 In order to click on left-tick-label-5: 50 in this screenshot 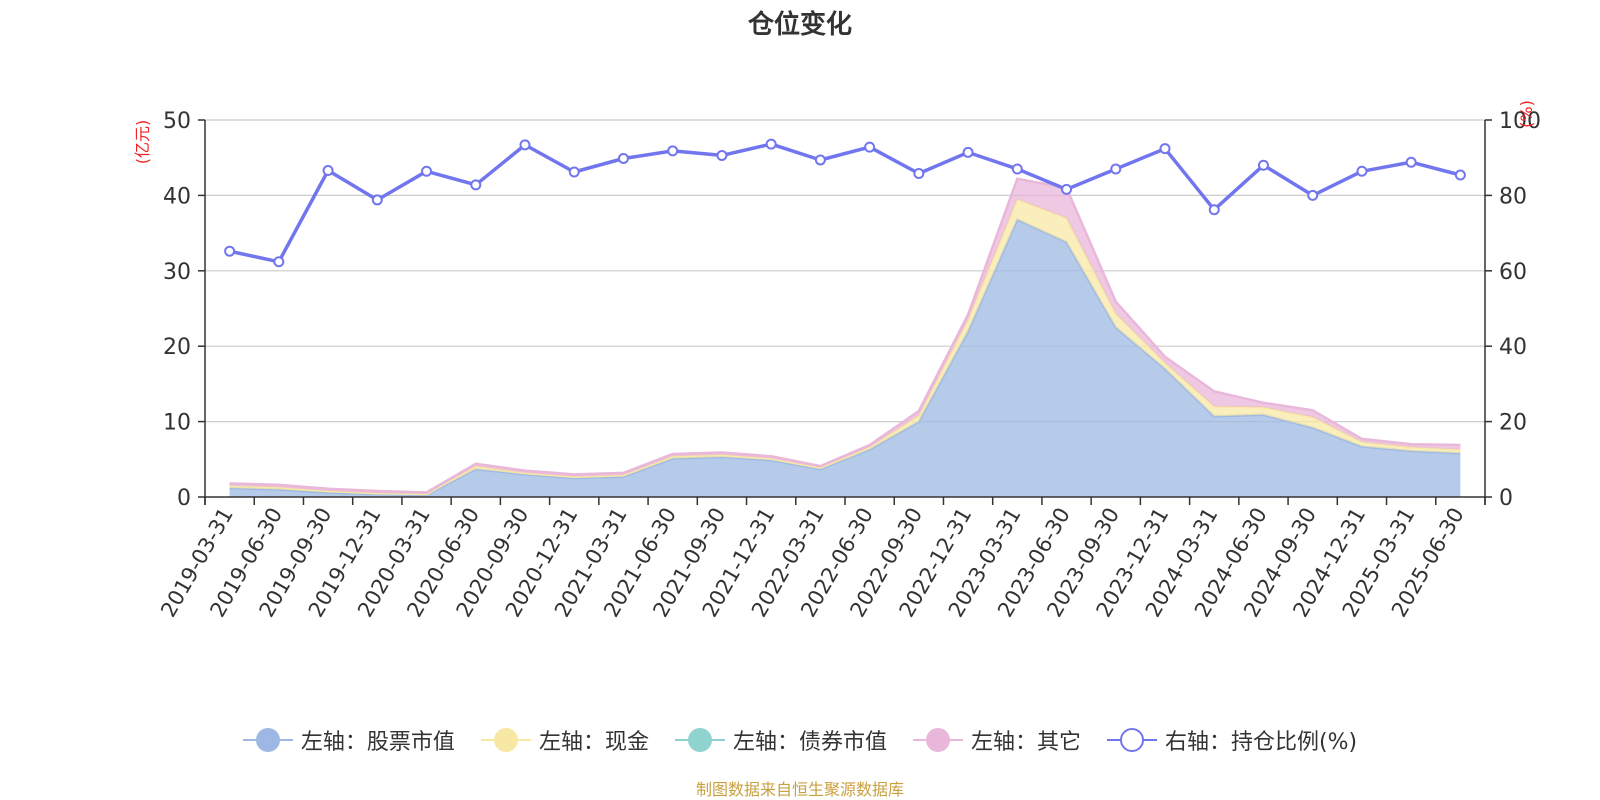, I will do `click(177, 121)`.